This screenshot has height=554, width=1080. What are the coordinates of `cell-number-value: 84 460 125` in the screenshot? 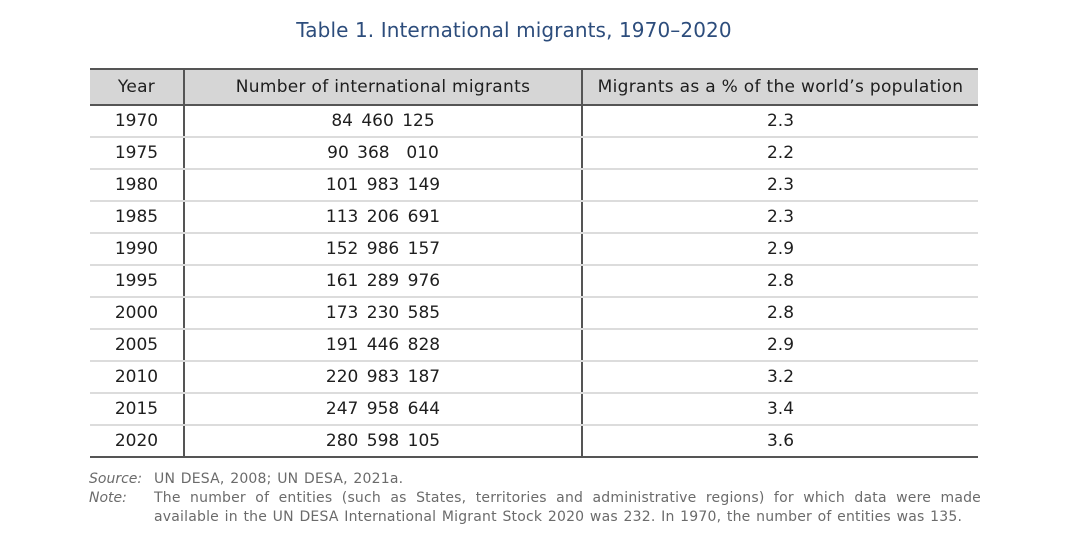 It's located at (383, 121).